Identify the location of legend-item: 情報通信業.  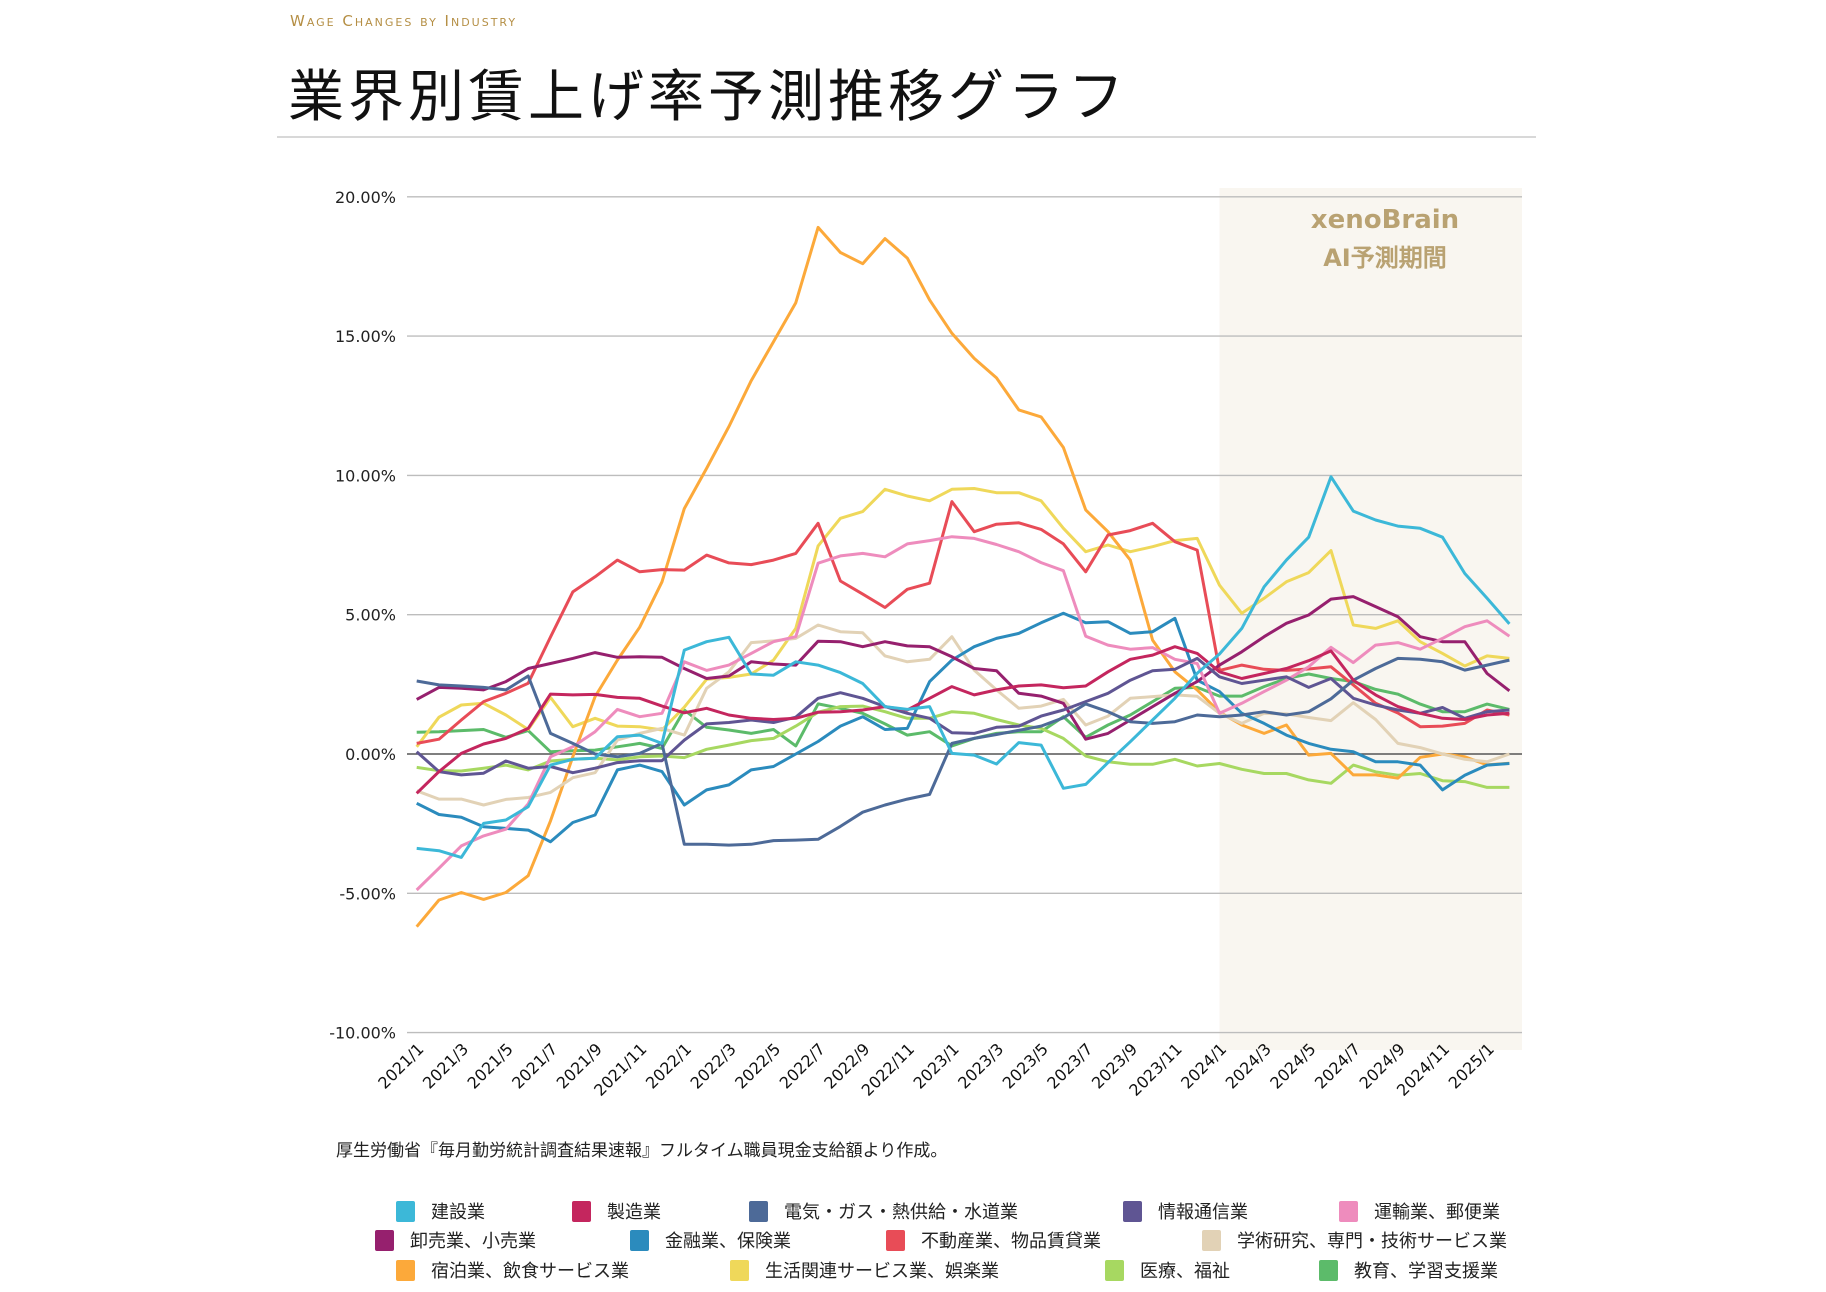
(1185, 1211).